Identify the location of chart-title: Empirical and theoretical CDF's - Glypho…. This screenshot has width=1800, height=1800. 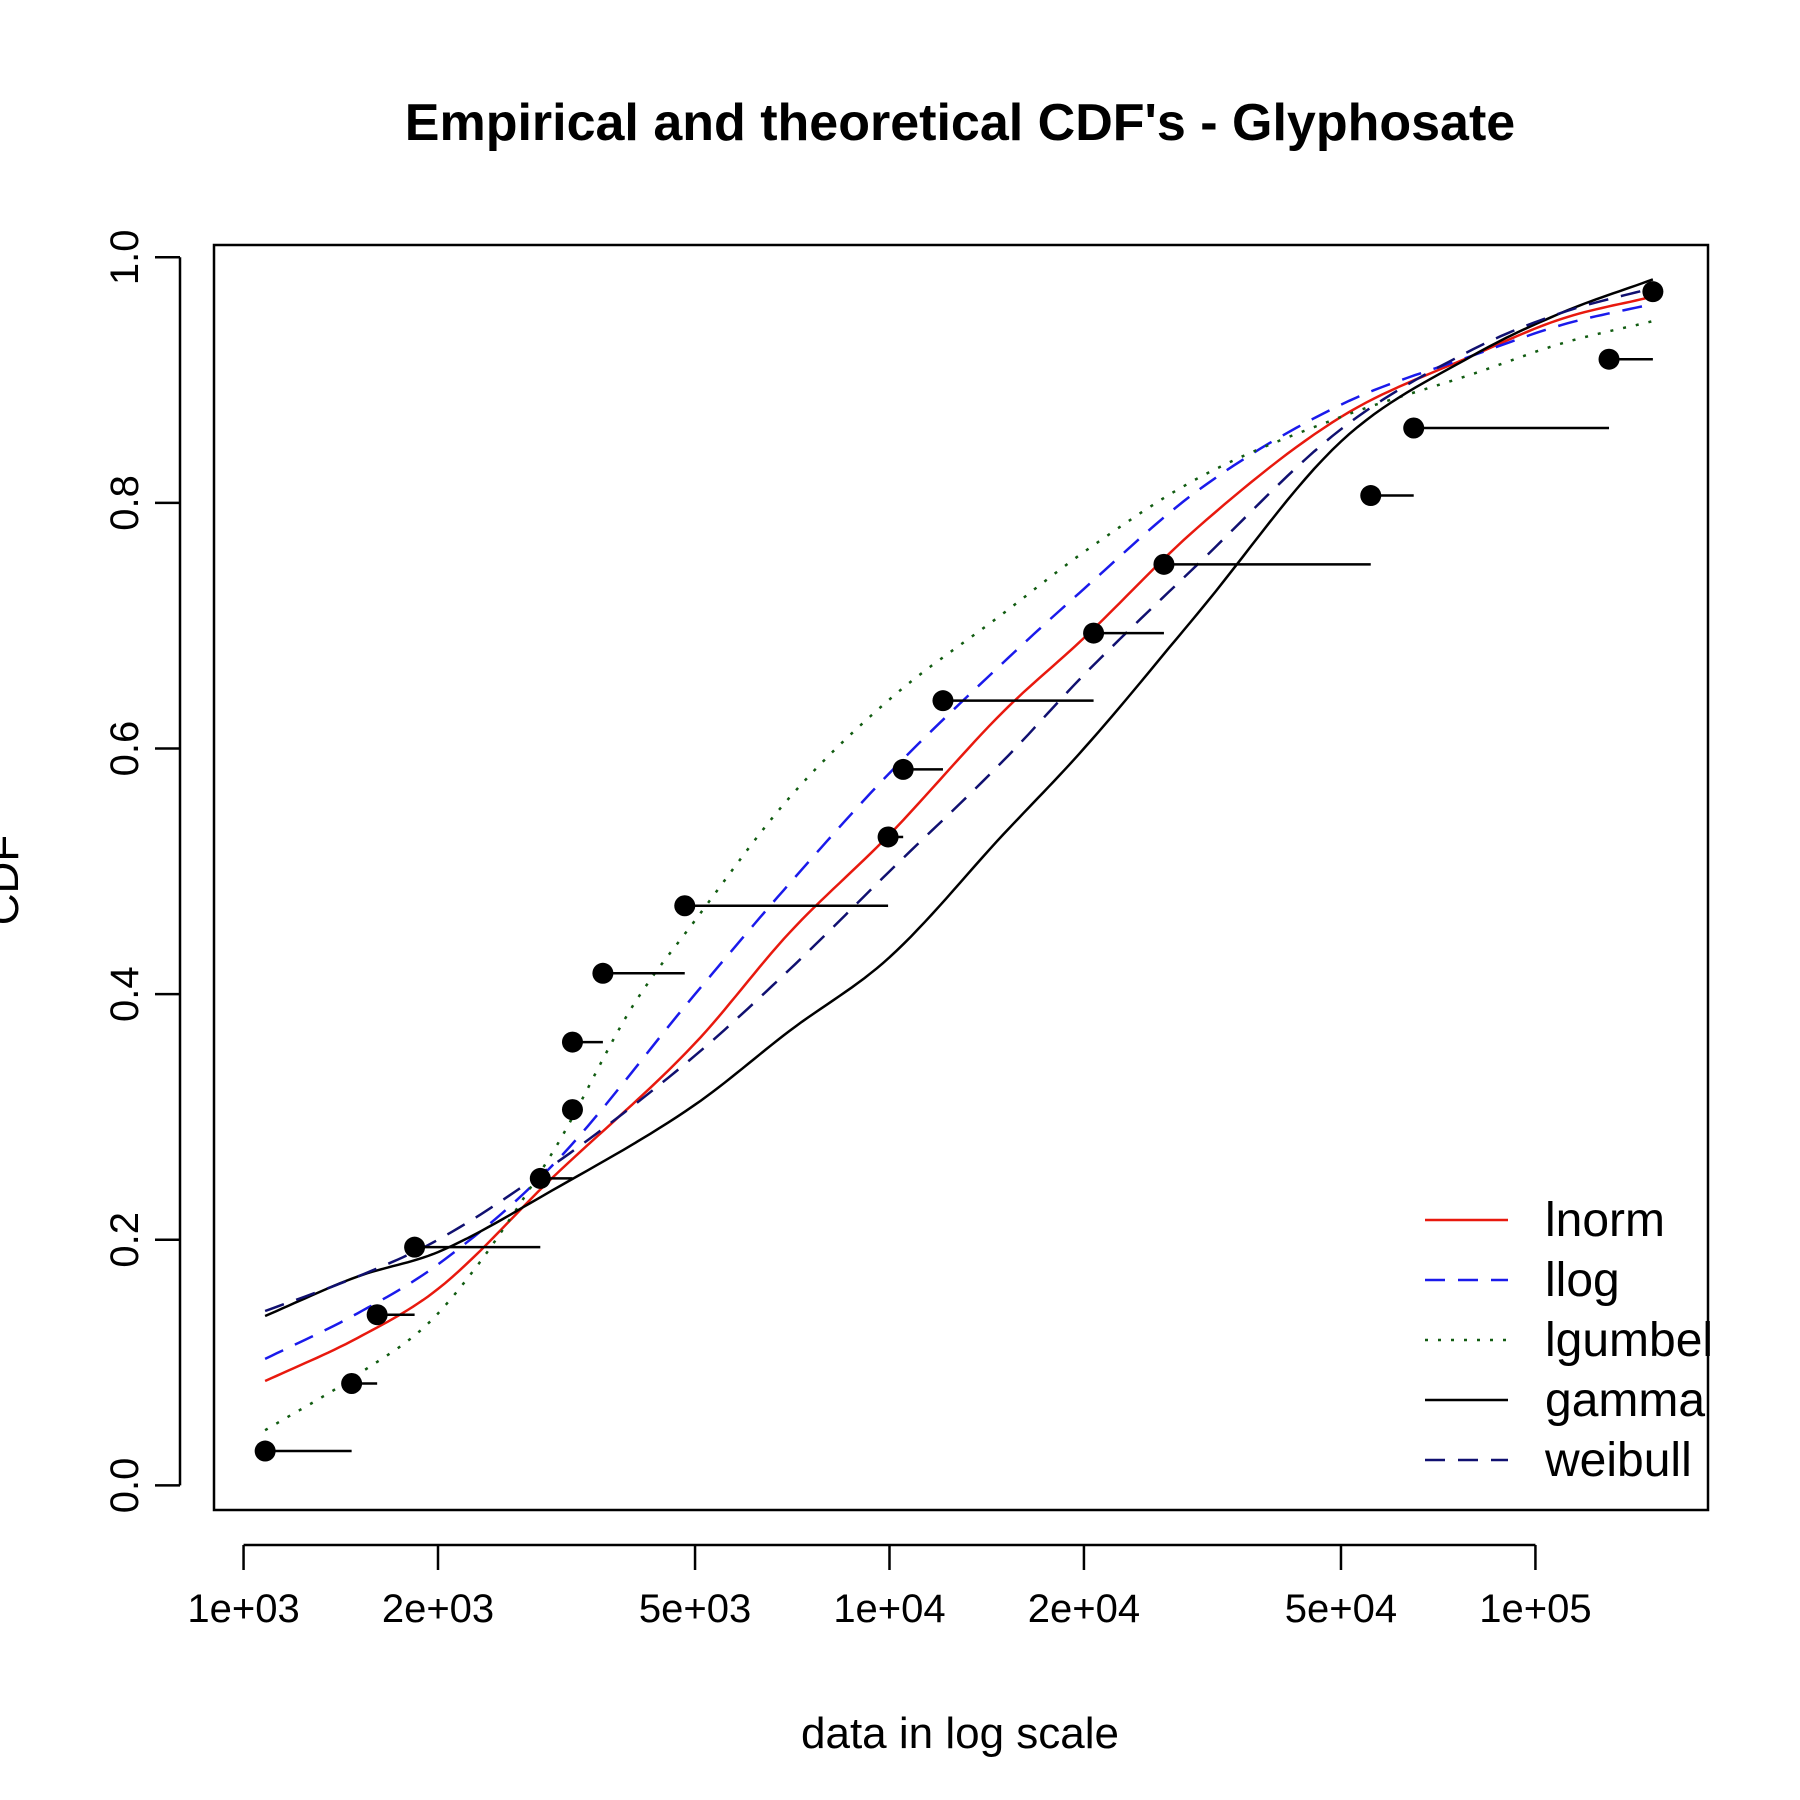
(960, 123).